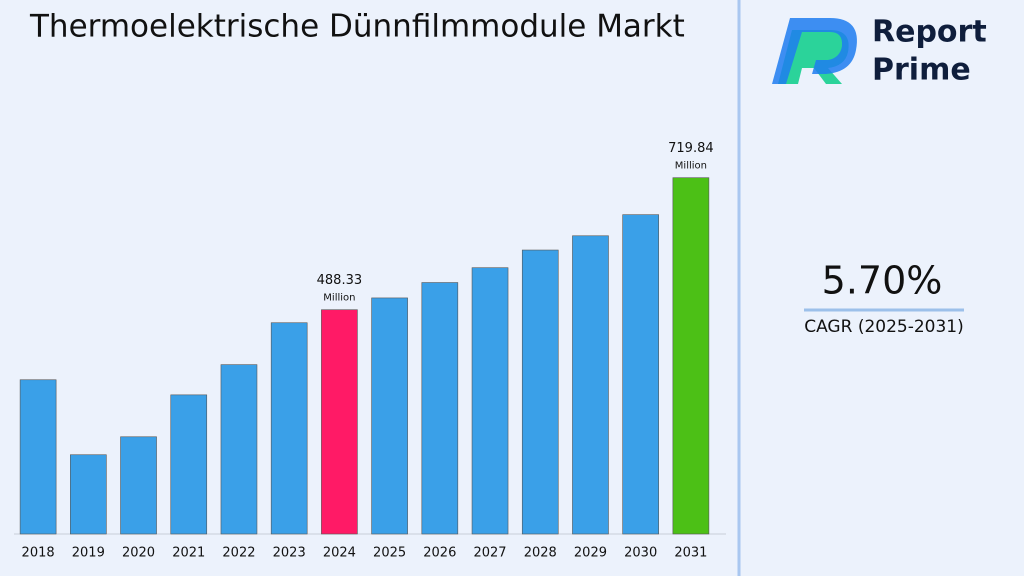  Describe the element at coordinates (188, 553) in the screenshot. I see `x-tick-label: 2021` at that location.